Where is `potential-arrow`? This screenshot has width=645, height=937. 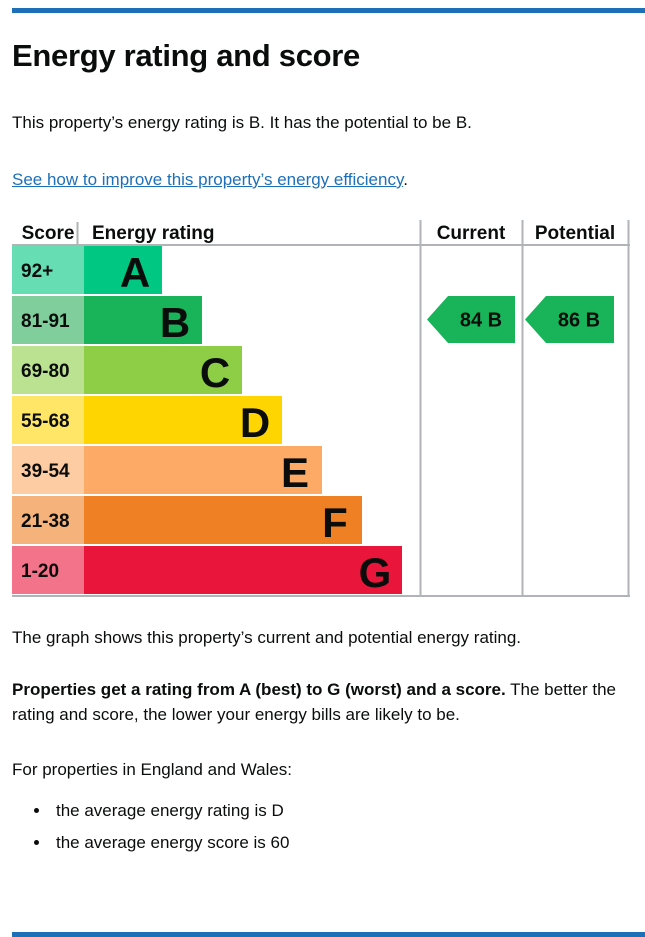
potential-arrow is located at coordinates (569, 320).